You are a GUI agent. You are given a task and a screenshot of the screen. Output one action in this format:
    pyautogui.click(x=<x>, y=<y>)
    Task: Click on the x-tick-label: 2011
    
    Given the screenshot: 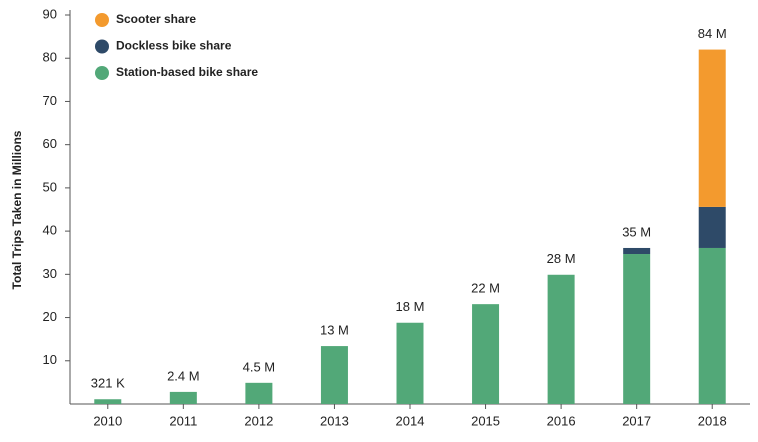 What is the action you would take?
    pyautogui.click(x=183, y=420)
    